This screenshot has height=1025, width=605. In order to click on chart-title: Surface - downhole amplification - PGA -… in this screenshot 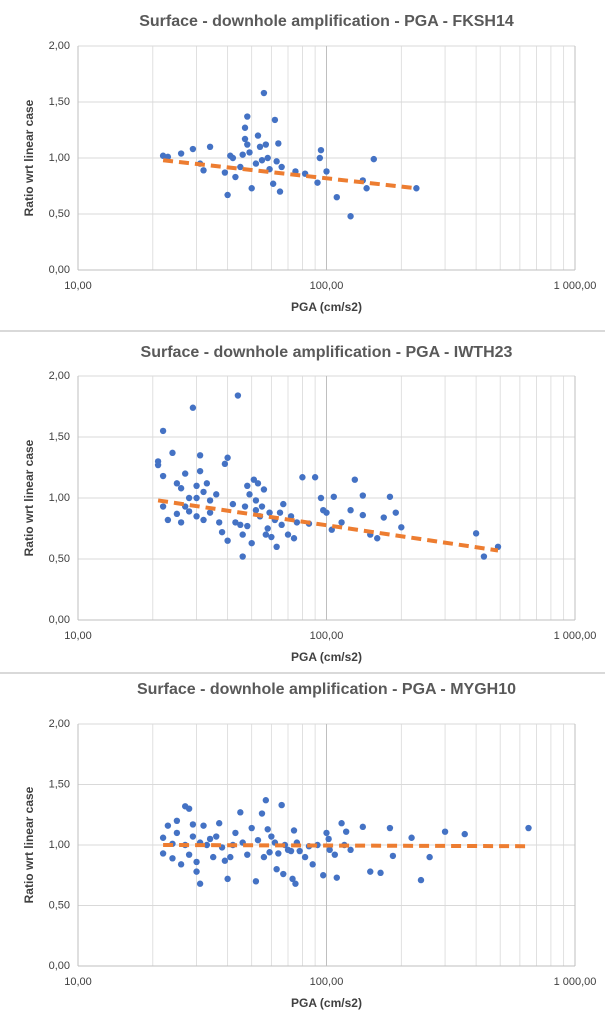, I will do `click(326, 689)`.